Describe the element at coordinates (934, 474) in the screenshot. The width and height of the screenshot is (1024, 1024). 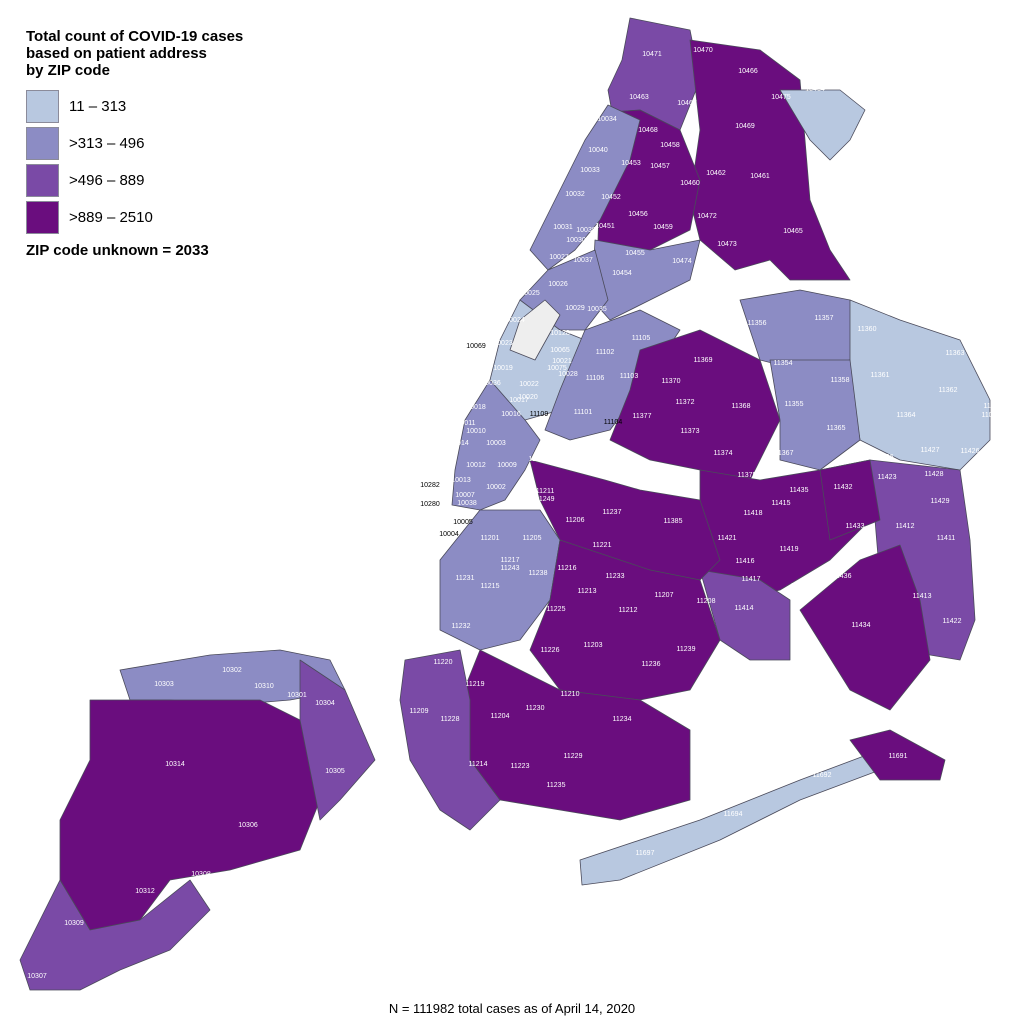
I see `zip-label-11428: 11428` at that location.